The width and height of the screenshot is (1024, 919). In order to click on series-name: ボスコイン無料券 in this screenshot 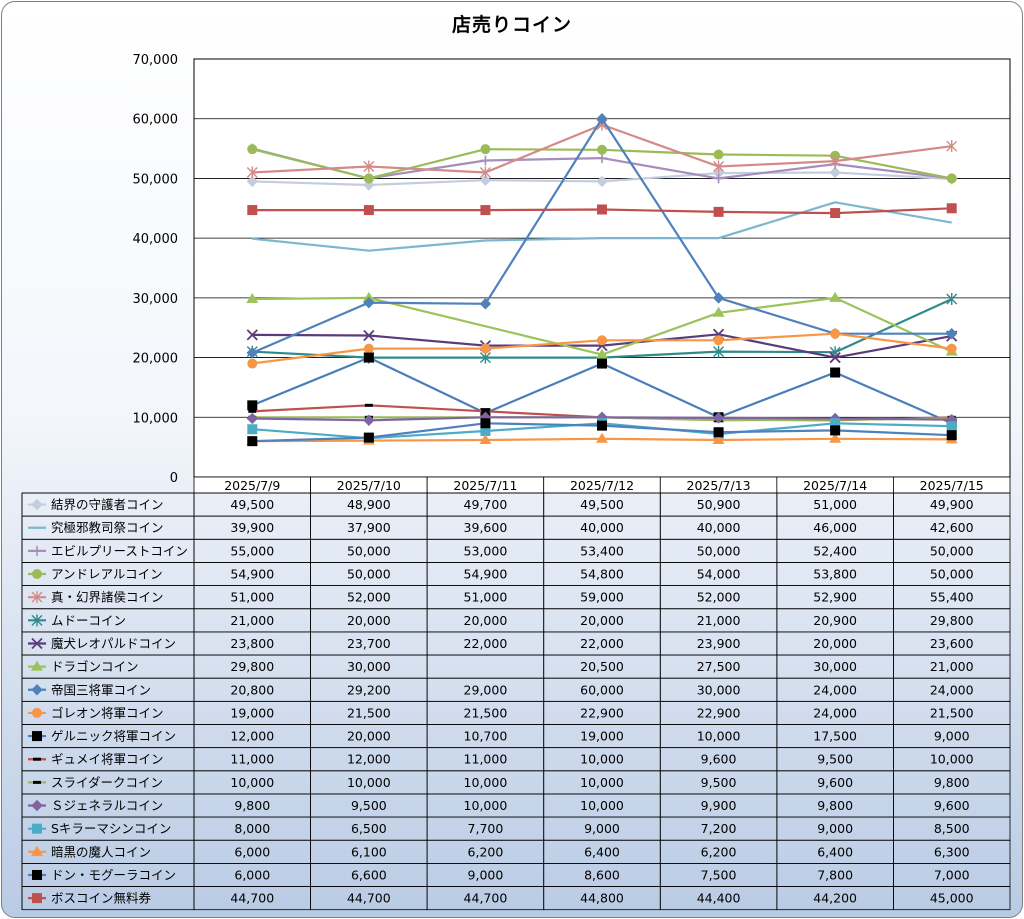, I will do `click(101, 898)`.